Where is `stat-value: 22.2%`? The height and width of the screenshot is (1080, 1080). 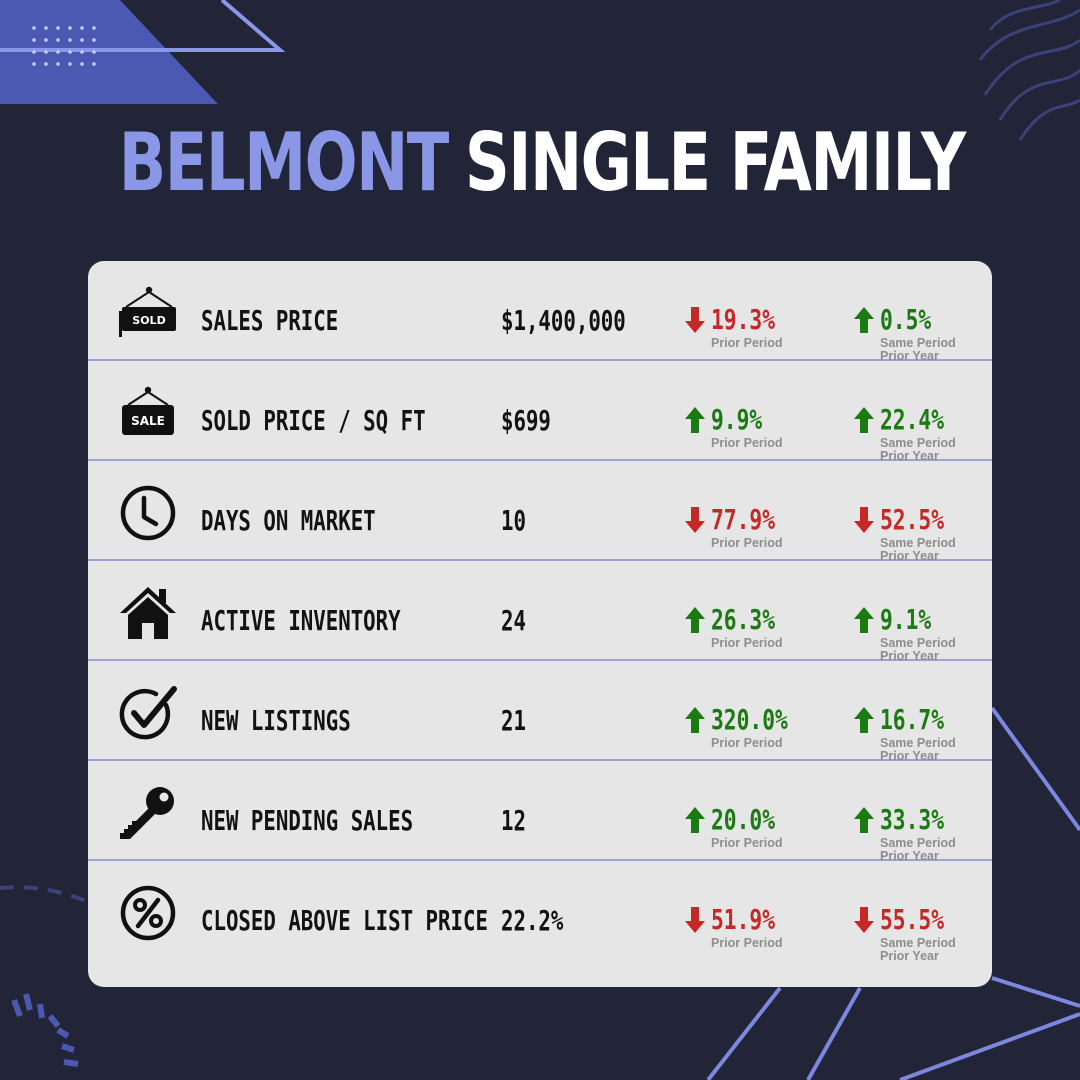 stat-value: 22.2% is located at coordinates (532, 920).